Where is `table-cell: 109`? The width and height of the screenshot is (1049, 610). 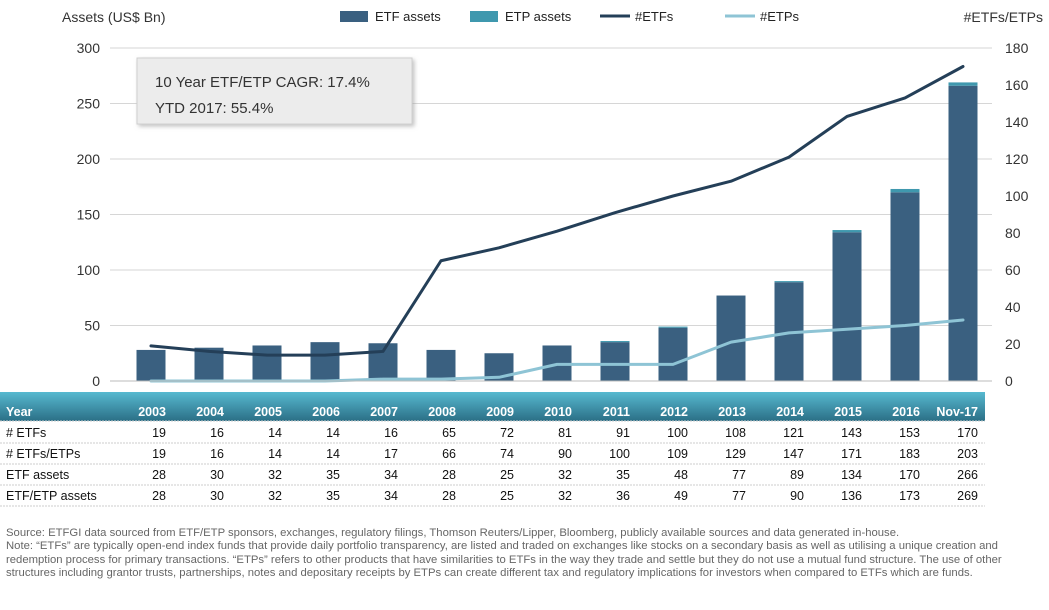
table-cell: 109 is located at coordinates (677, 454).